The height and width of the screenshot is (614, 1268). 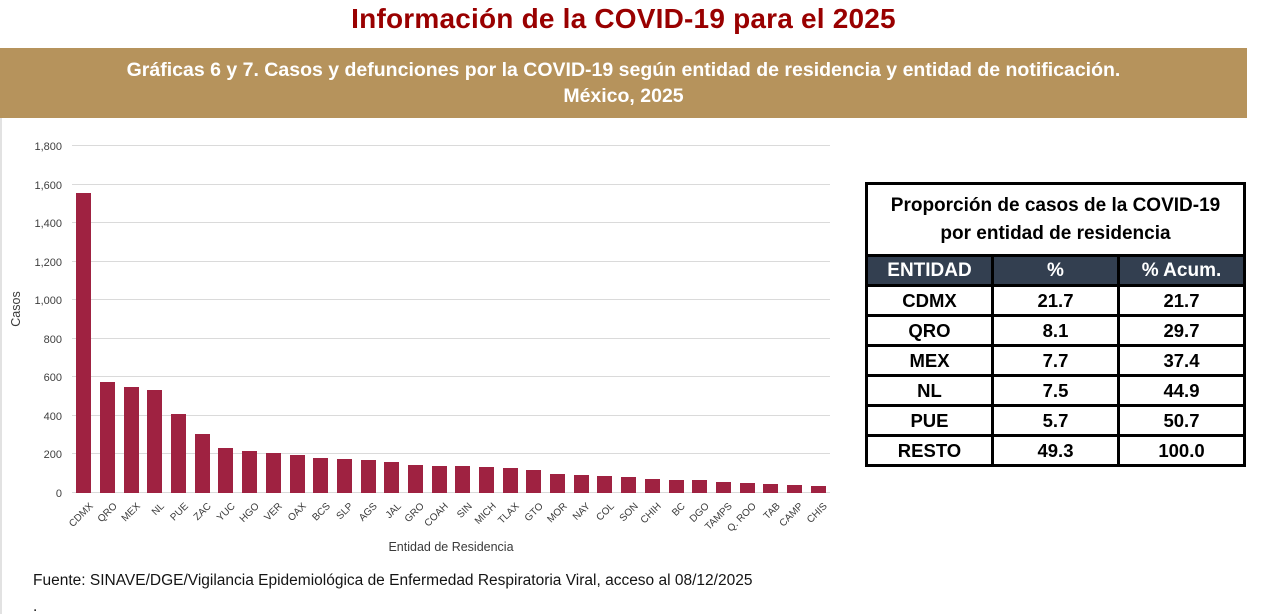 What do you see at coordinates (368, 476) in the screenshot?
I see `bar-ags` at bounding box center [368, 476].